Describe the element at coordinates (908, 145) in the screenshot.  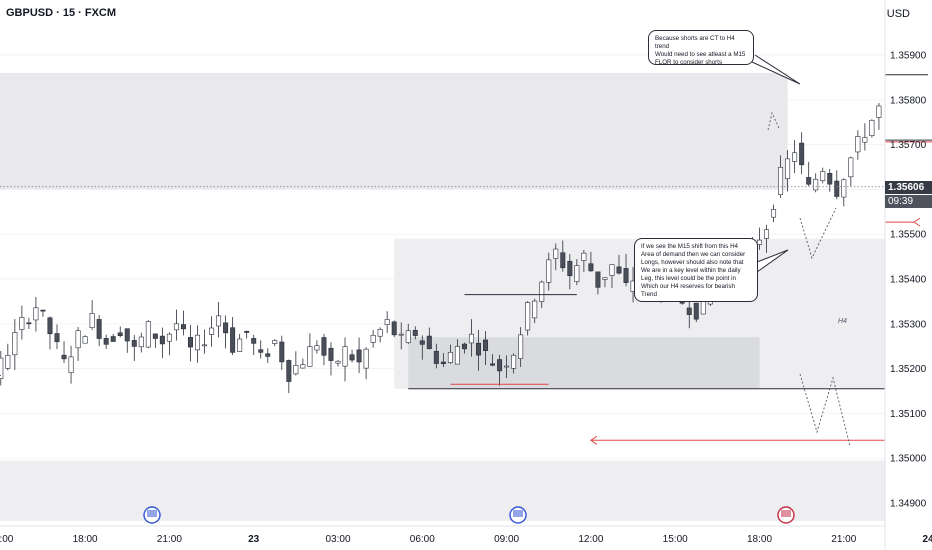
I see `price-tick-label: 1.35700` at that location.